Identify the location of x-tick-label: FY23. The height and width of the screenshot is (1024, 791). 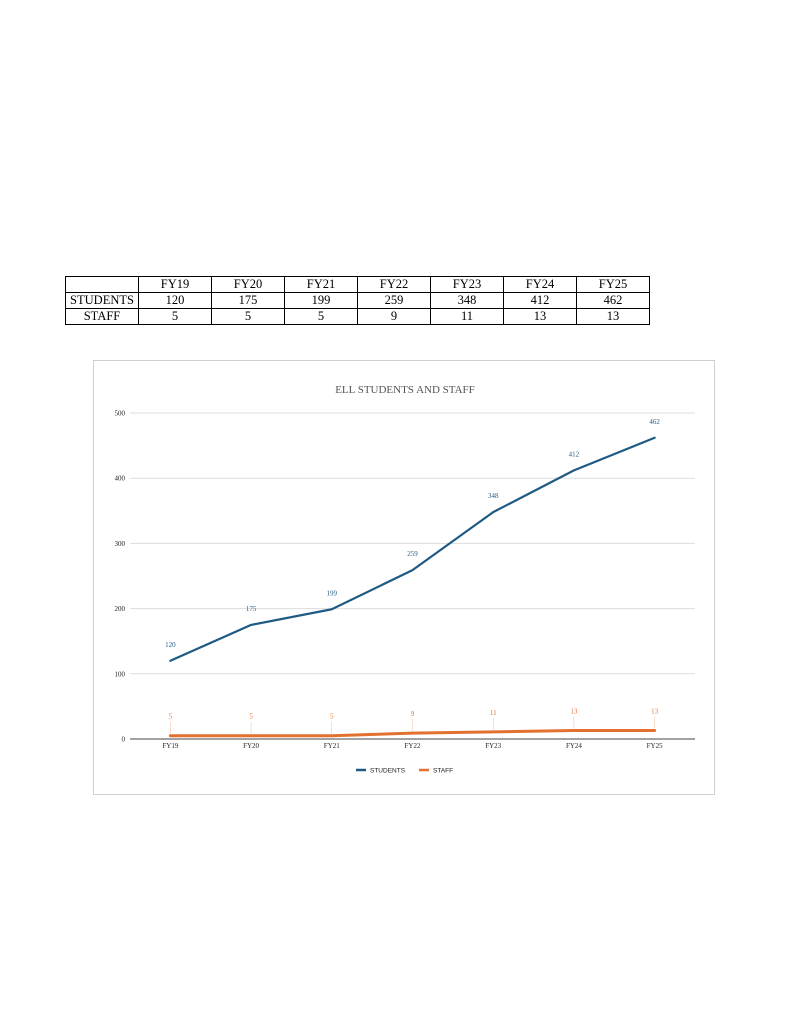
(493, 746).